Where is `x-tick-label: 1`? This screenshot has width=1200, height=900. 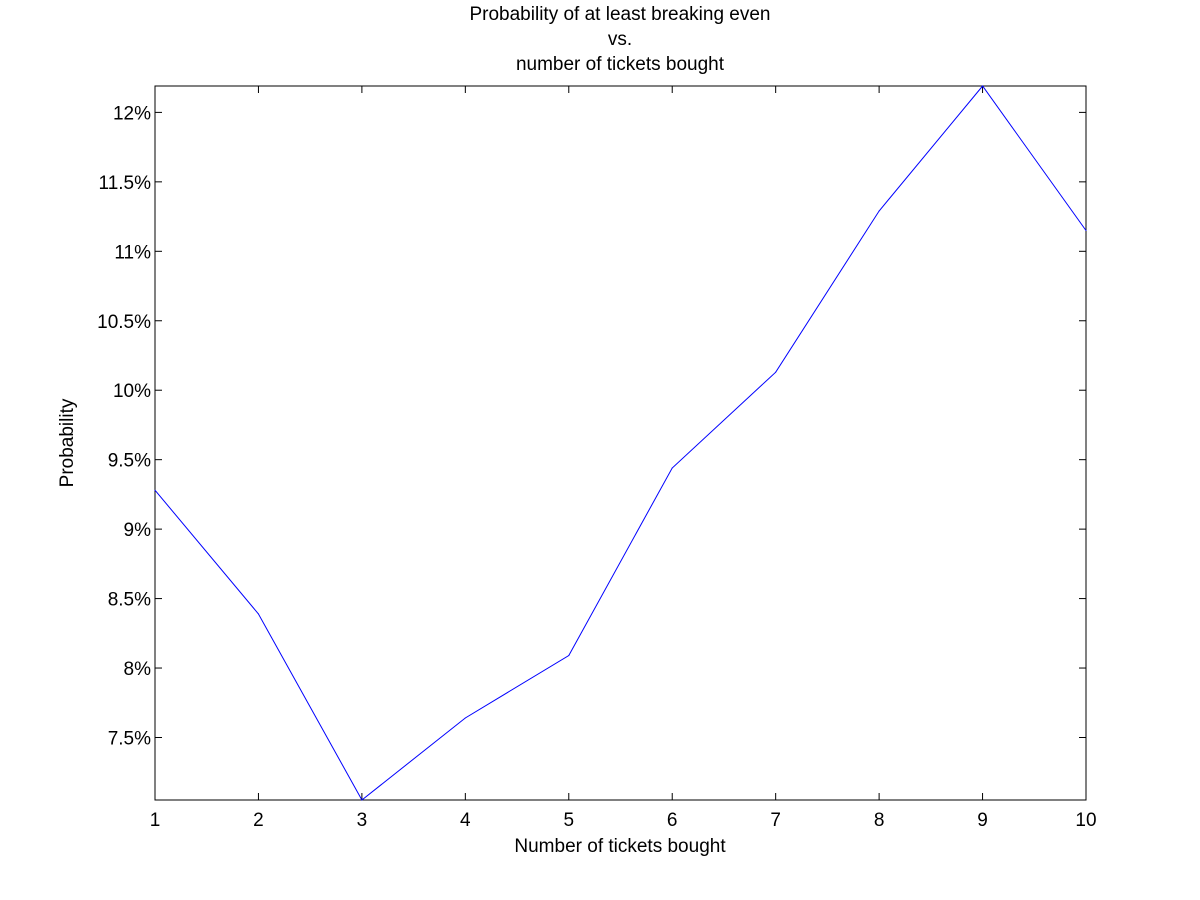
x-tick-label: 1 is located at coordinates (155, 820).